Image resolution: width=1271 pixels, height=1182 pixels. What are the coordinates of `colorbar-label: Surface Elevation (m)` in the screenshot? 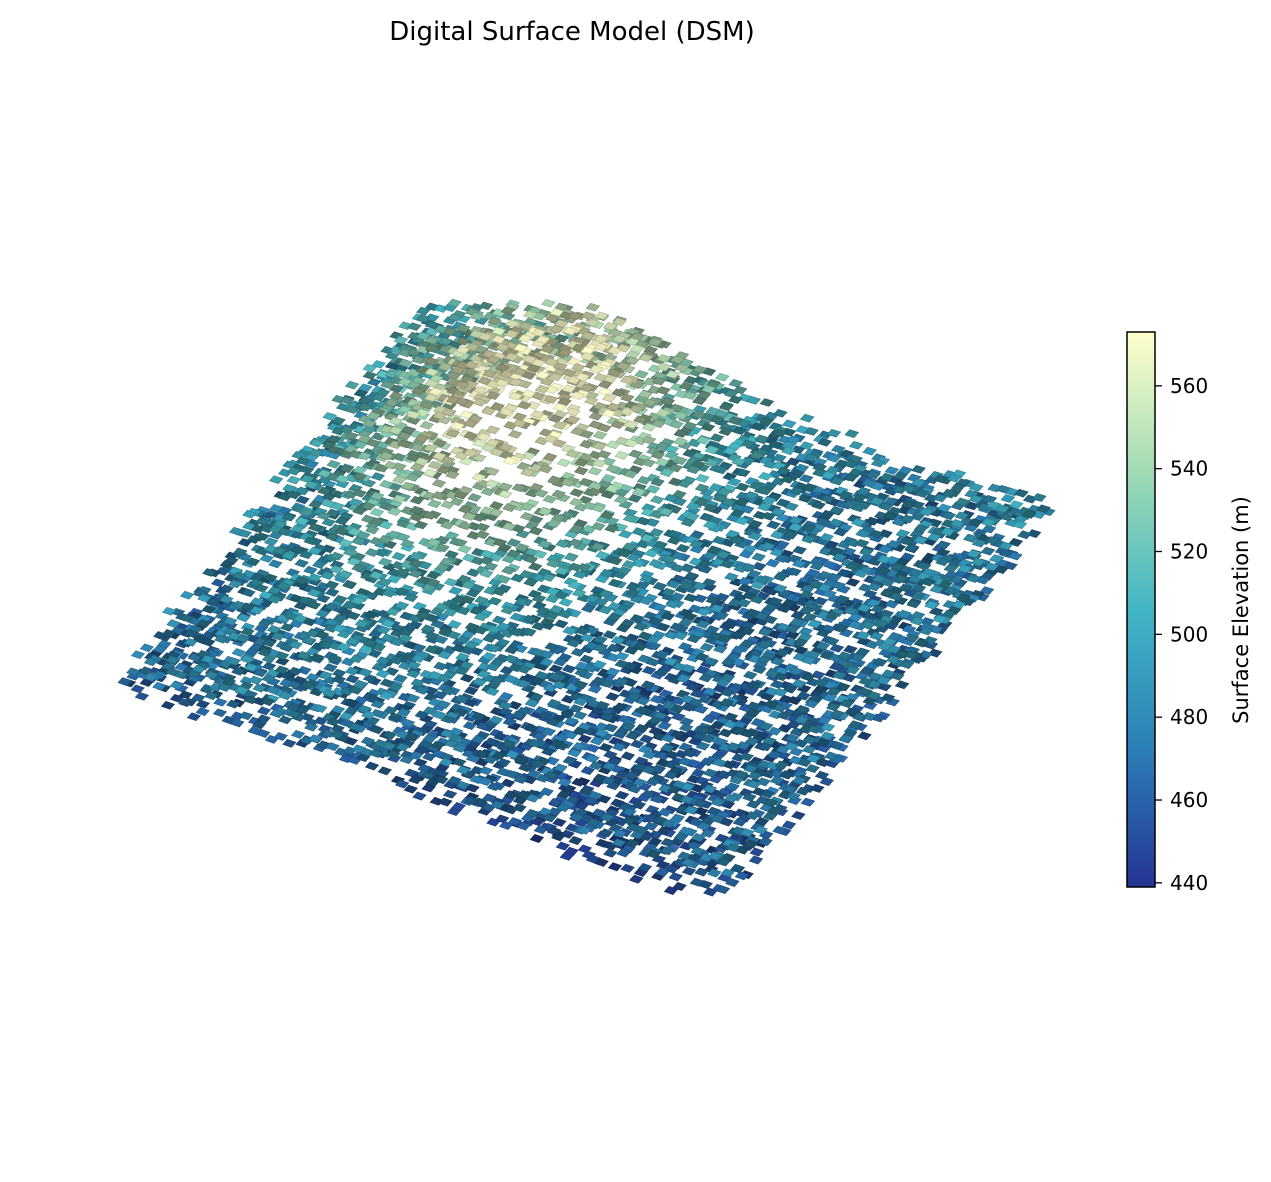 It's located at (1241, 610).